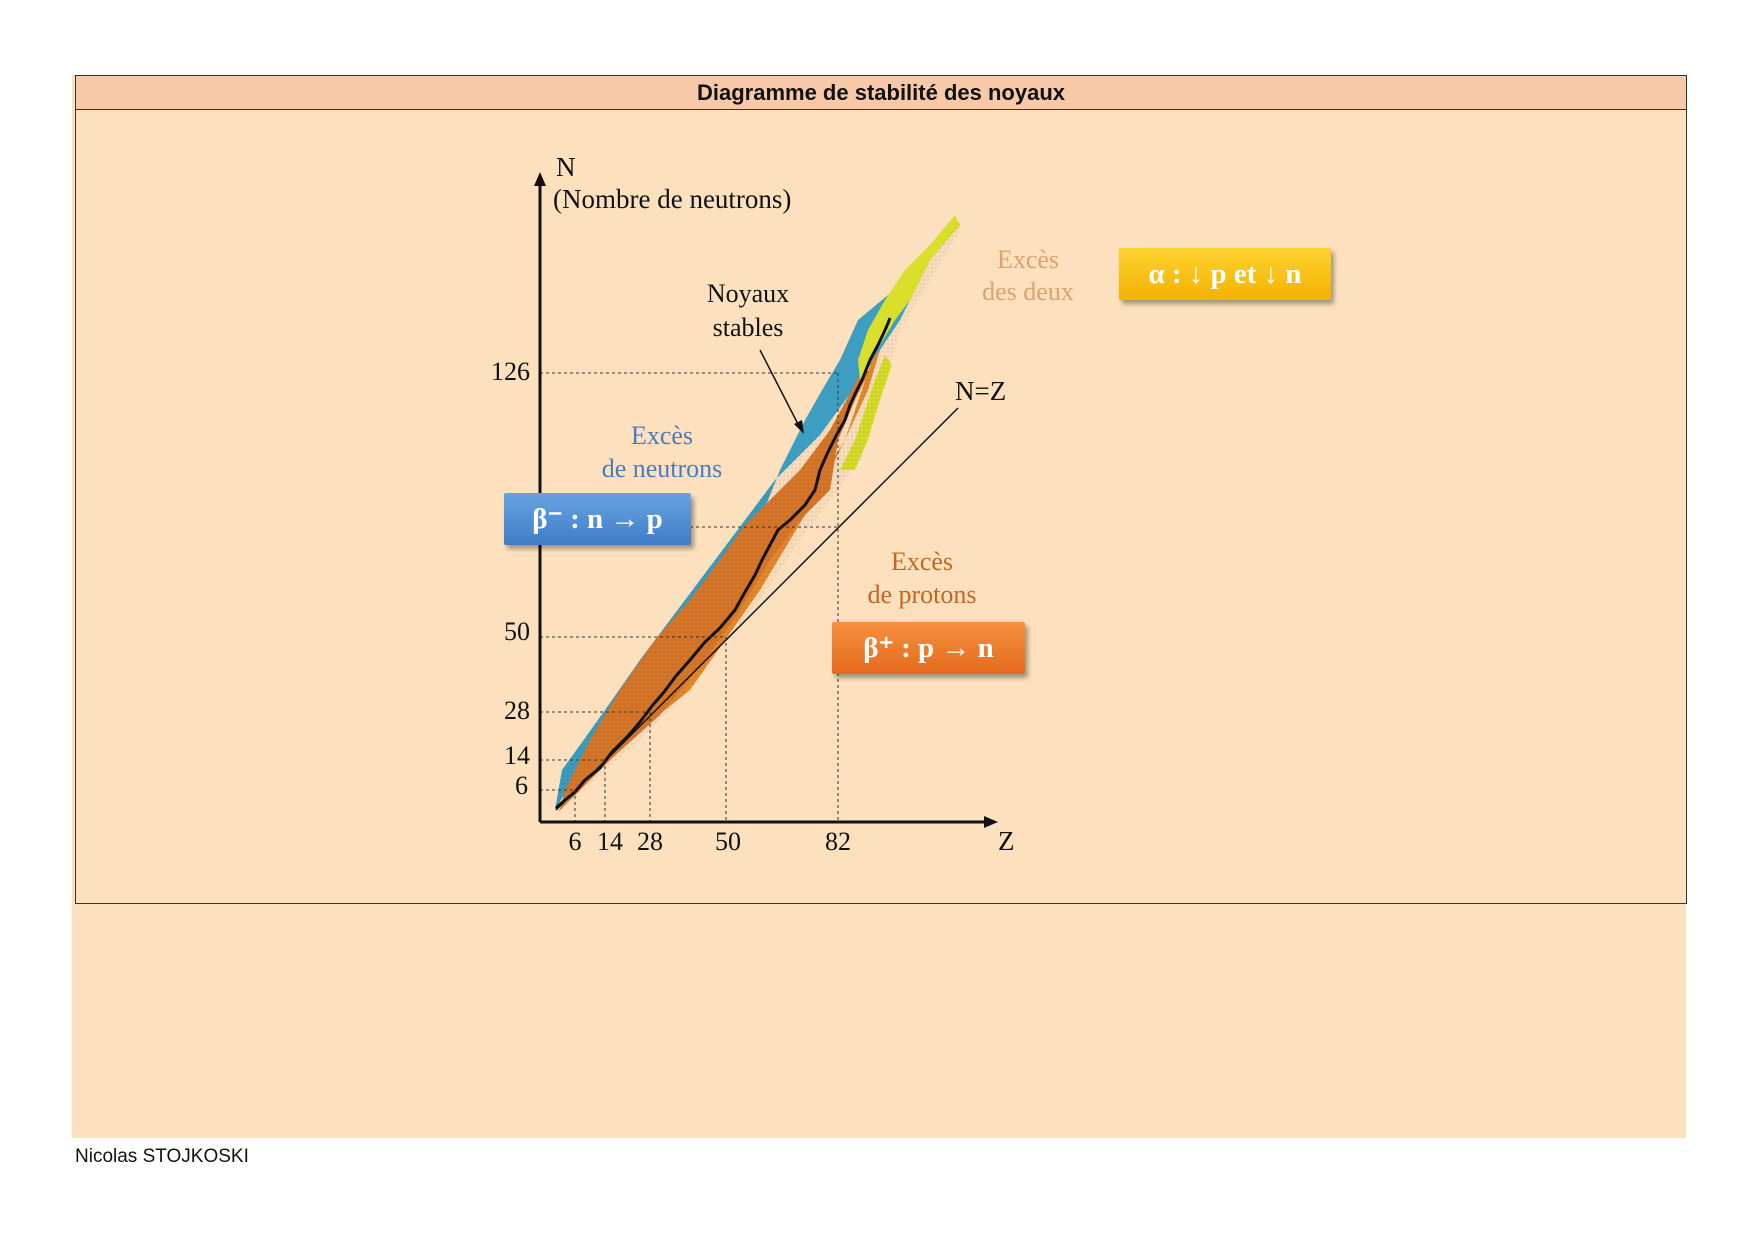 The width and height of the screenshot is (1753, 1240). I want to click on excess-protons-label: Excès, so click(922, 561).